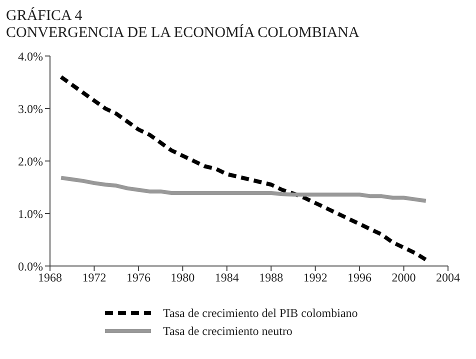  Describe the element at coordinates (243, 189) in the screenshot. I see `line-series` at that location.